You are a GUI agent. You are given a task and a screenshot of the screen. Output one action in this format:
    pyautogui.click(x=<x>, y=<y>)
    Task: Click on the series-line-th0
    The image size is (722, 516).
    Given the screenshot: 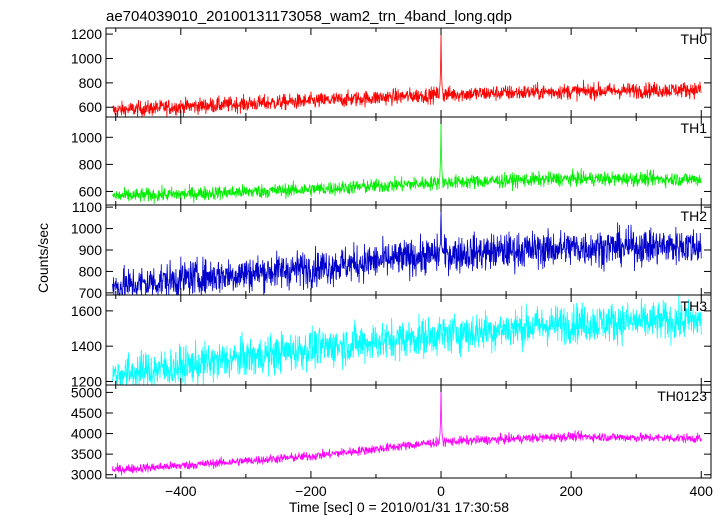 What is the action you would take?
    pyautogui.click(x=407, y=74)
    